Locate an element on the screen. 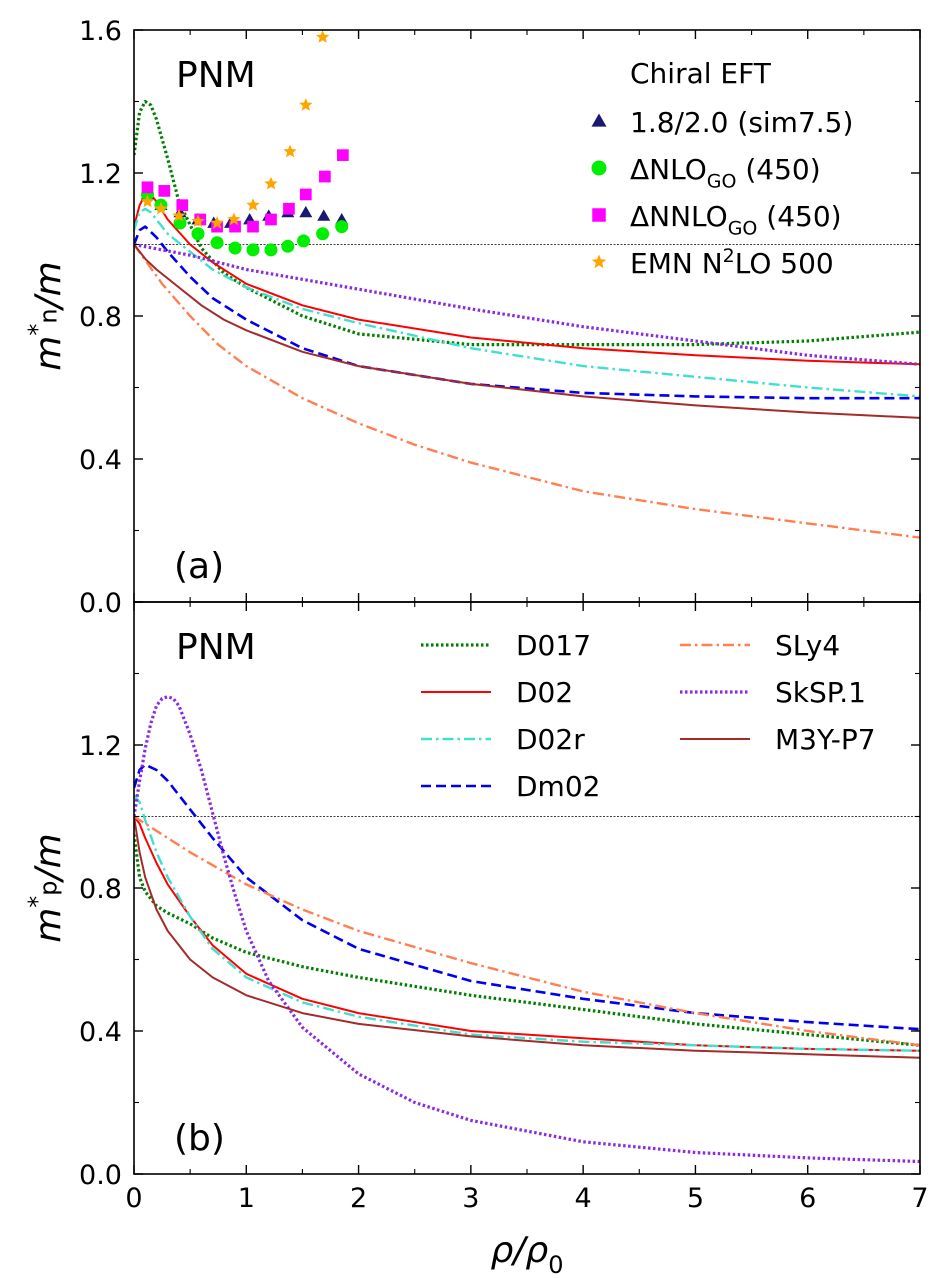  x-tick-label: 3 is located at coordinates (470, 1198).